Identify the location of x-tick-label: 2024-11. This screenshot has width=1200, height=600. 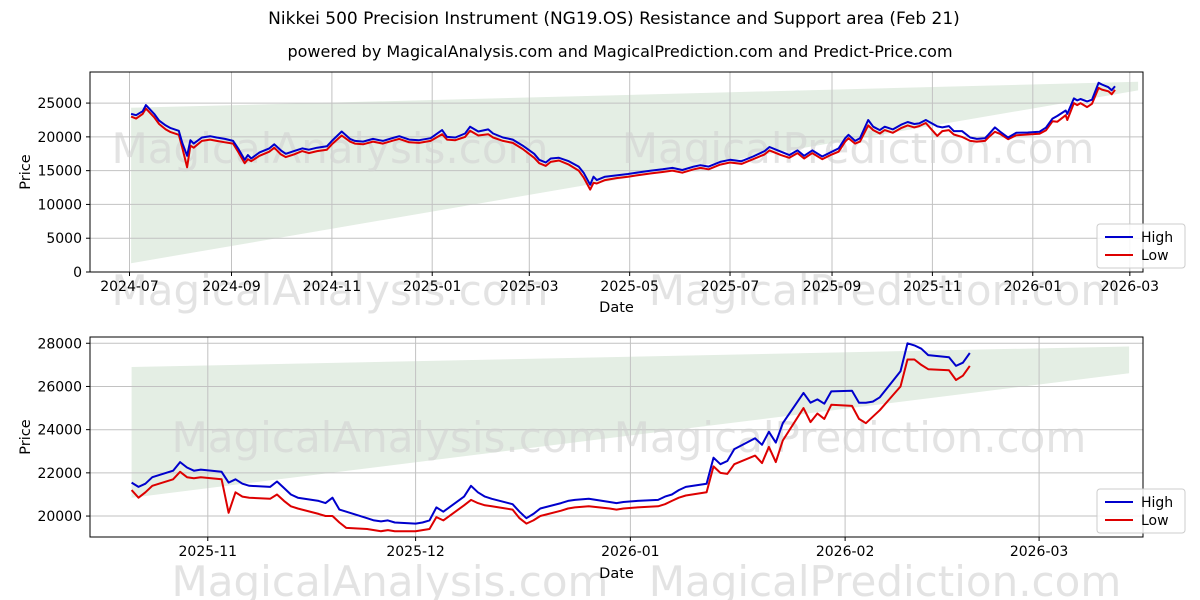
(332, 287).